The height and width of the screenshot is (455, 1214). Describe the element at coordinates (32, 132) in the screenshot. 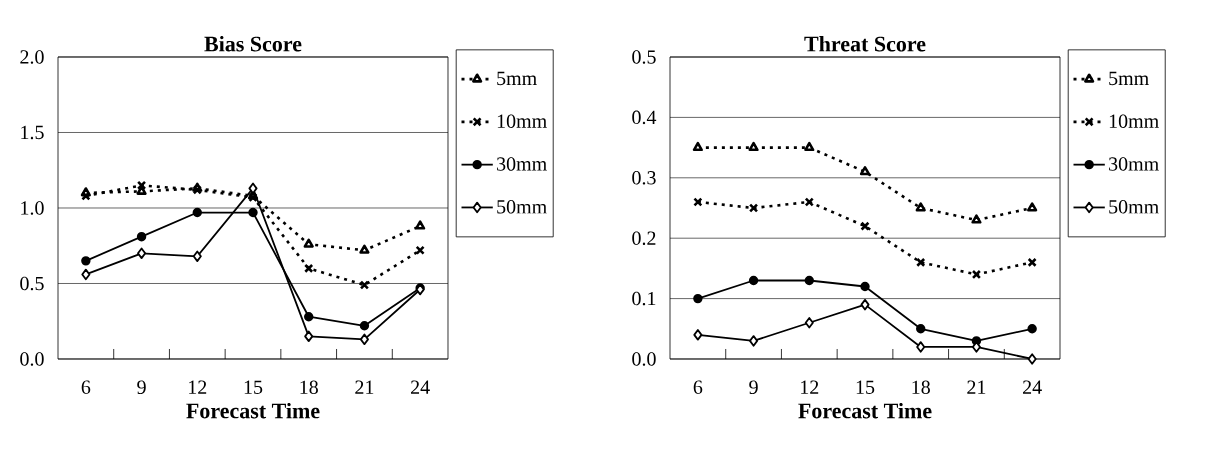

I see `y-tick-label: 1.5` at that location.